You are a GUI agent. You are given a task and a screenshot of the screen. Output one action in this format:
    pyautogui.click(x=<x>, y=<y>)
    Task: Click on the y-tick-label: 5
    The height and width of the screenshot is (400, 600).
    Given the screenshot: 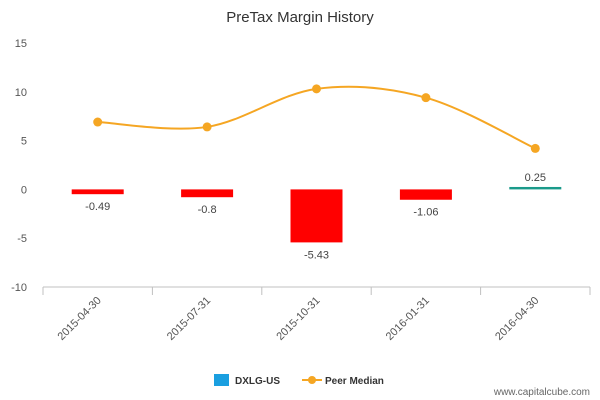 What is the action you would take?
    pyautogui.click(x=24, y=142)
    